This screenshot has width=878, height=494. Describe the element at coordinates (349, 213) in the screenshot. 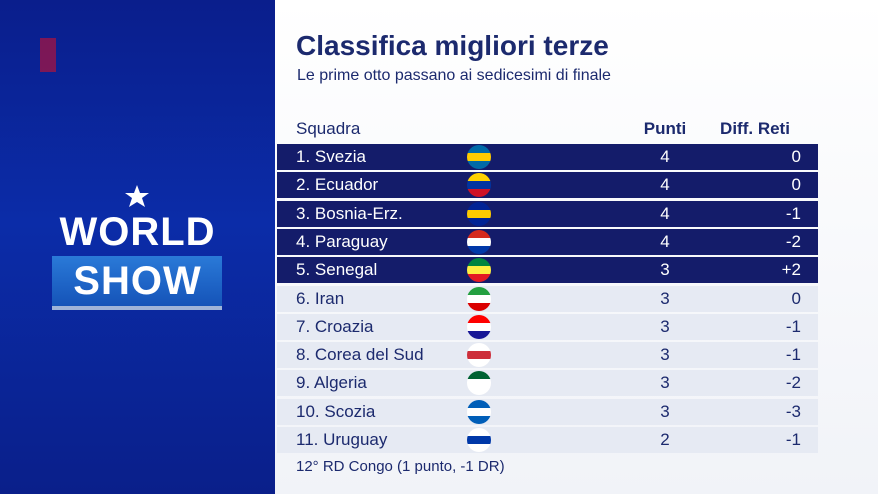

I see `team-name: 3. Bosnia-Erz.` at that location.